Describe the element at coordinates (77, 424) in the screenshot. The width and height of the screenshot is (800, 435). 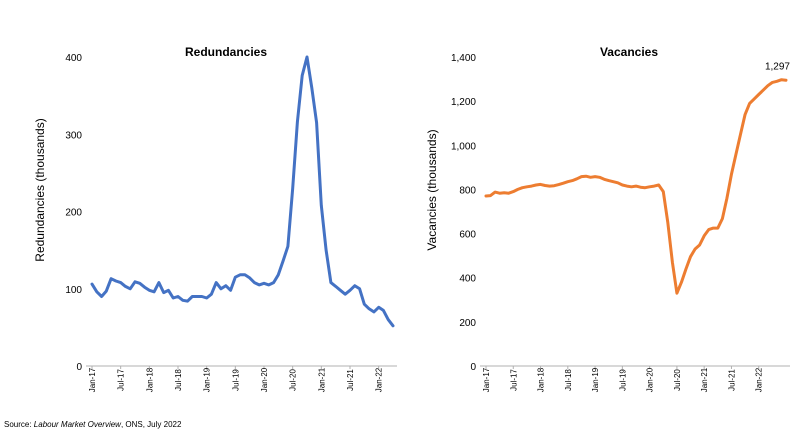
I see `source-title: Labour Market Overview` at that location.